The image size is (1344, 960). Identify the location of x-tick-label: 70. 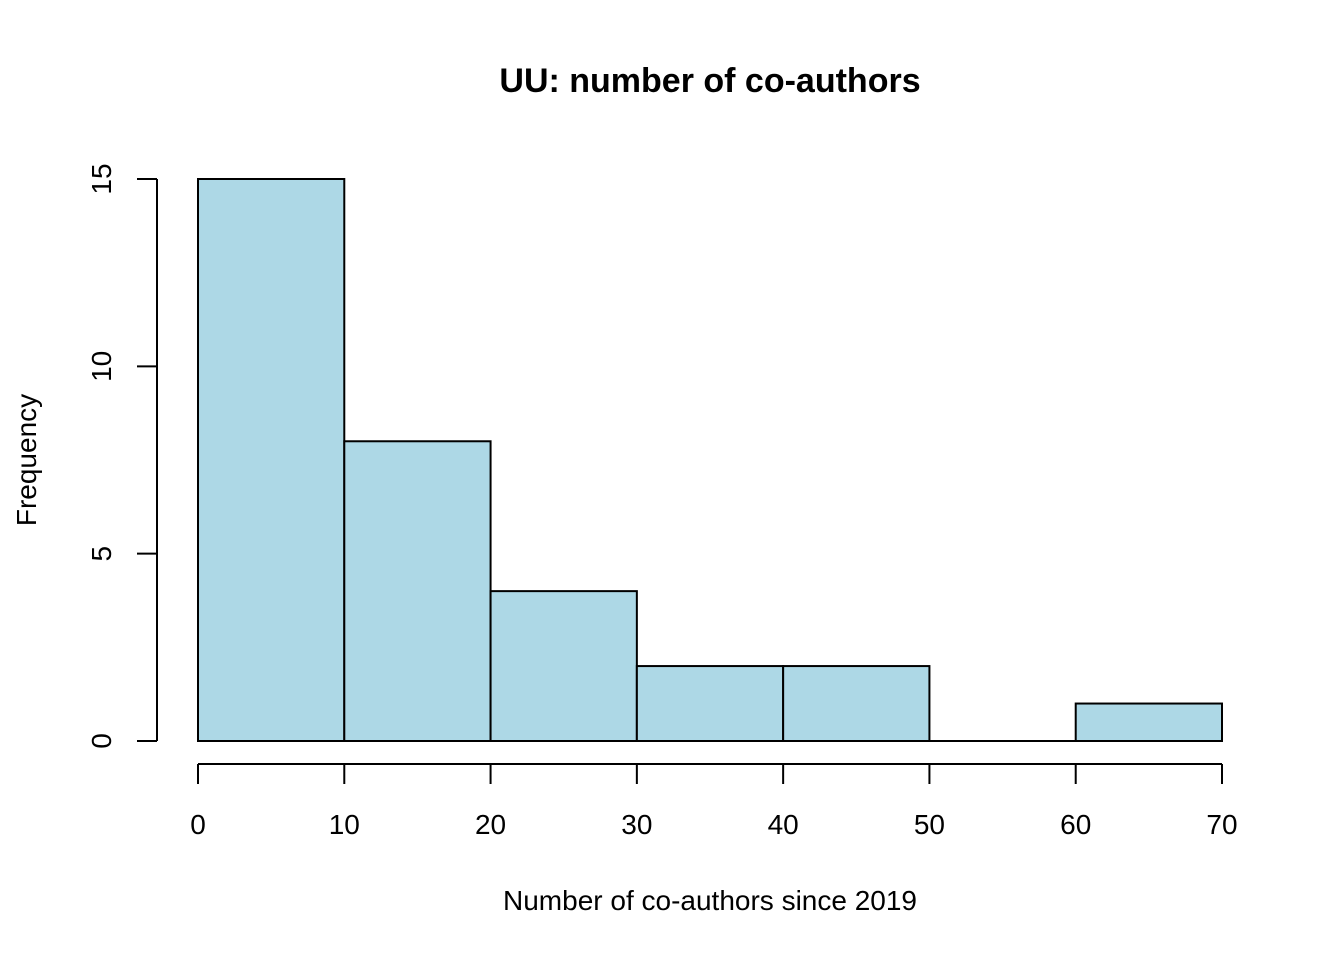
(1221, 824).